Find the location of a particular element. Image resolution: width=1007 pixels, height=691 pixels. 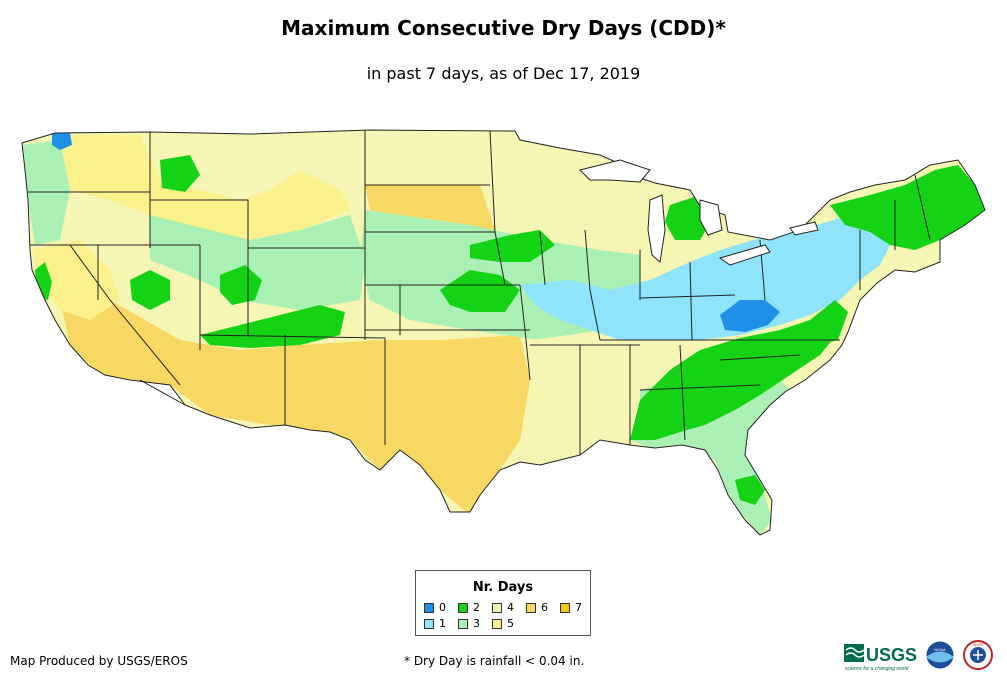

lake-huron is located at coordinates (711, 217).